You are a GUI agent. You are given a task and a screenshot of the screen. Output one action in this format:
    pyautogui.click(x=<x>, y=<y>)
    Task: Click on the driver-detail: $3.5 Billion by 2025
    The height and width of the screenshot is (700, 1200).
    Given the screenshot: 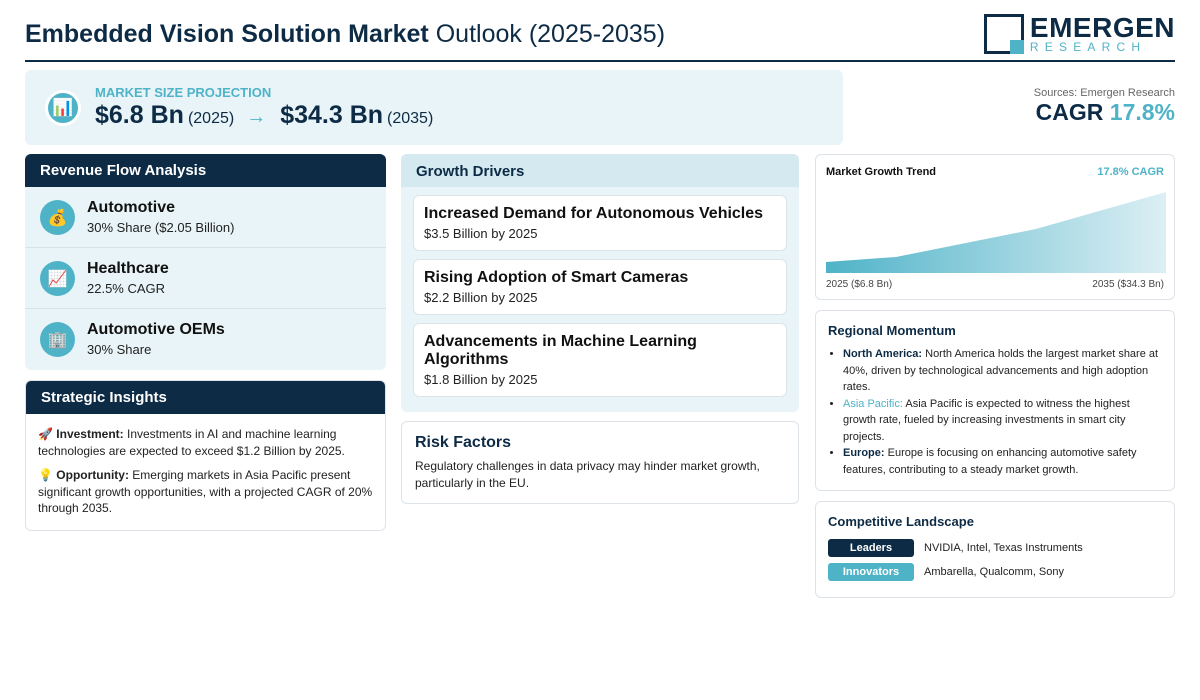 What is the action you would take?
    pyautogui.click(x=481, y=233)
    